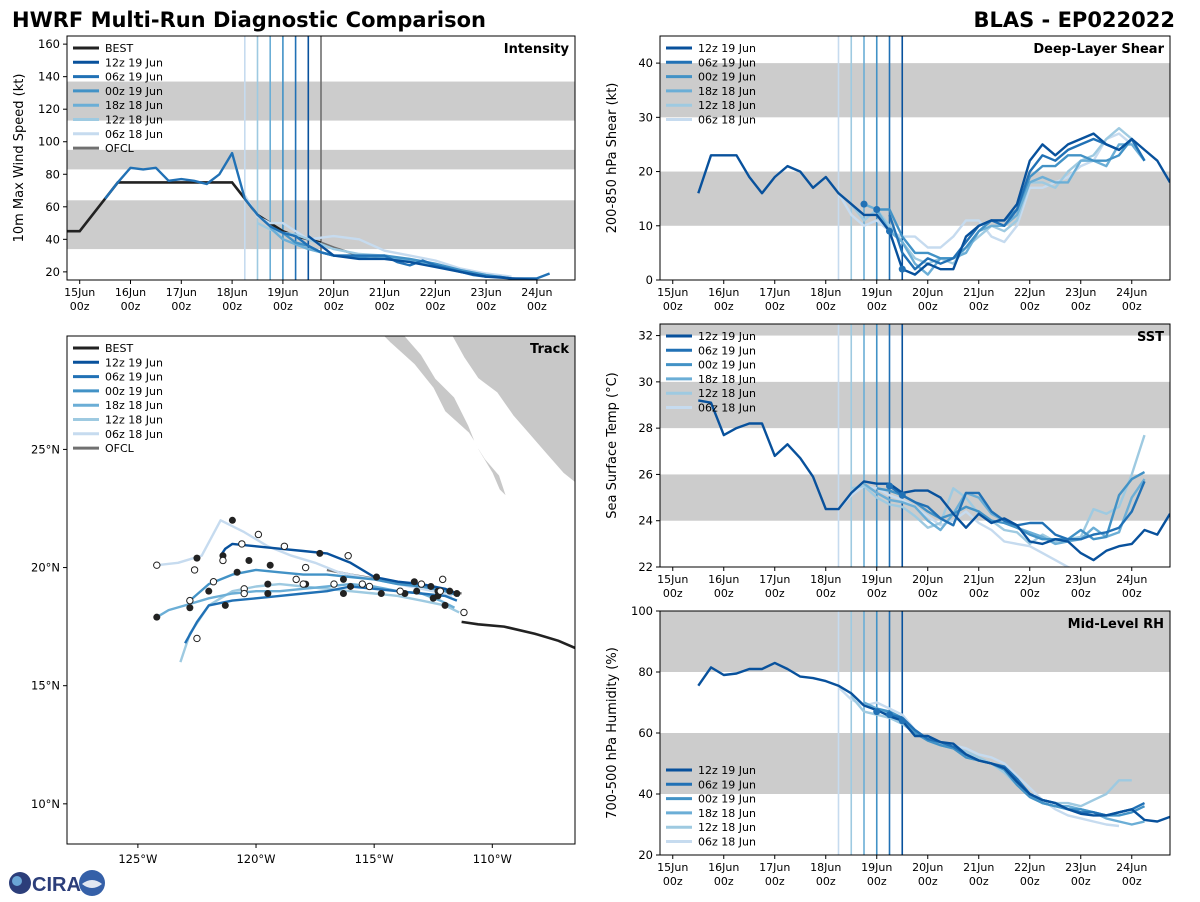  What do you see at coordinates (364, 499) in the screenshot?
I see `plot-area-track` at bounding box center [364, 499].